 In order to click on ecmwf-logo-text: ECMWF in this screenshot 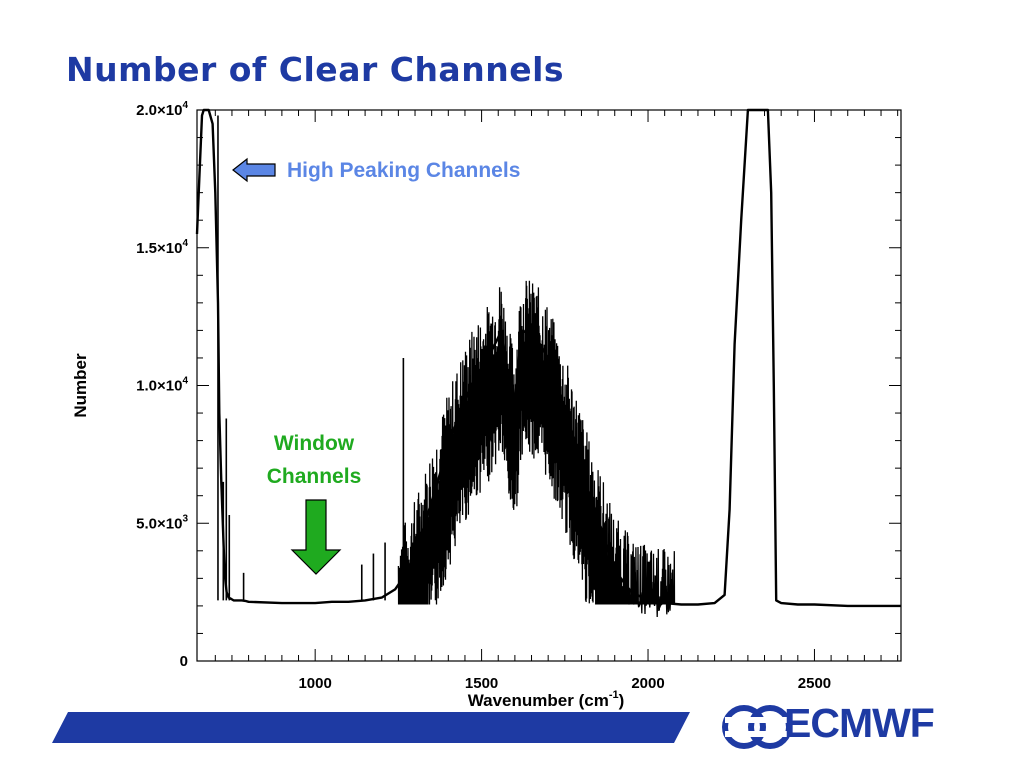, I will do `click(859, 723)`.